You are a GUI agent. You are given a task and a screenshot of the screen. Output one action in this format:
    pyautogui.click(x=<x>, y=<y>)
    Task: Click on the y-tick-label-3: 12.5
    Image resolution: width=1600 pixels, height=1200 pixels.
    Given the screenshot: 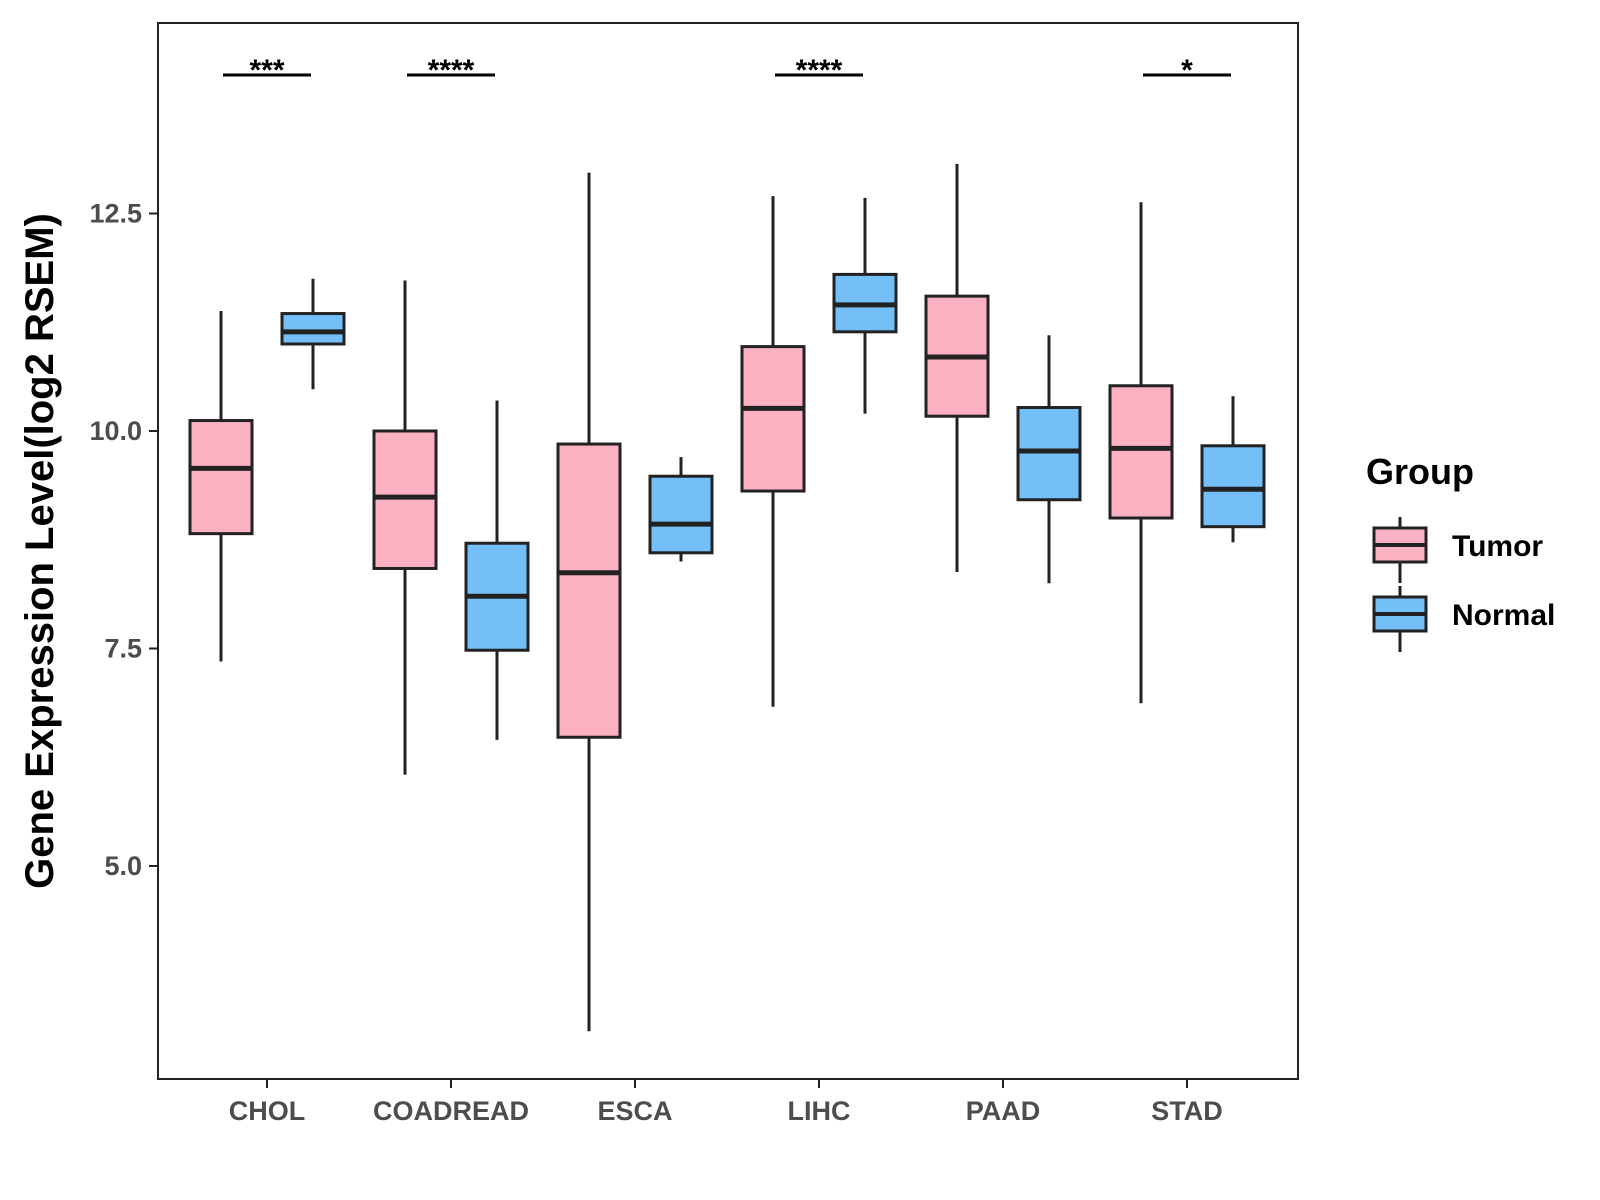 What is the action you would take?
    pyautogui.click(x=115, y=214)
    